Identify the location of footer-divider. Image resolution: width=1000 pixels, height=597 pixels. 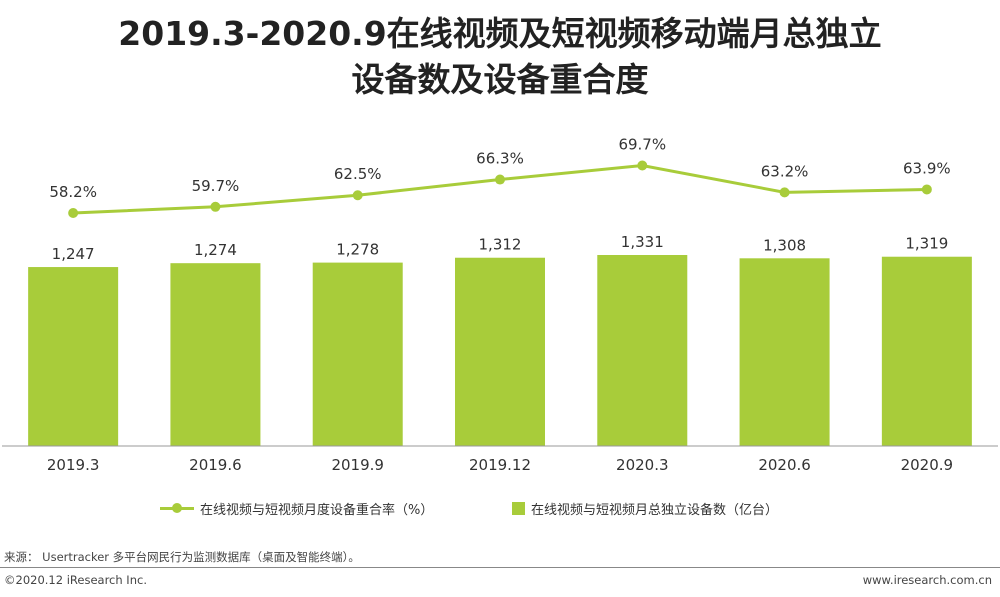
(500, 567).